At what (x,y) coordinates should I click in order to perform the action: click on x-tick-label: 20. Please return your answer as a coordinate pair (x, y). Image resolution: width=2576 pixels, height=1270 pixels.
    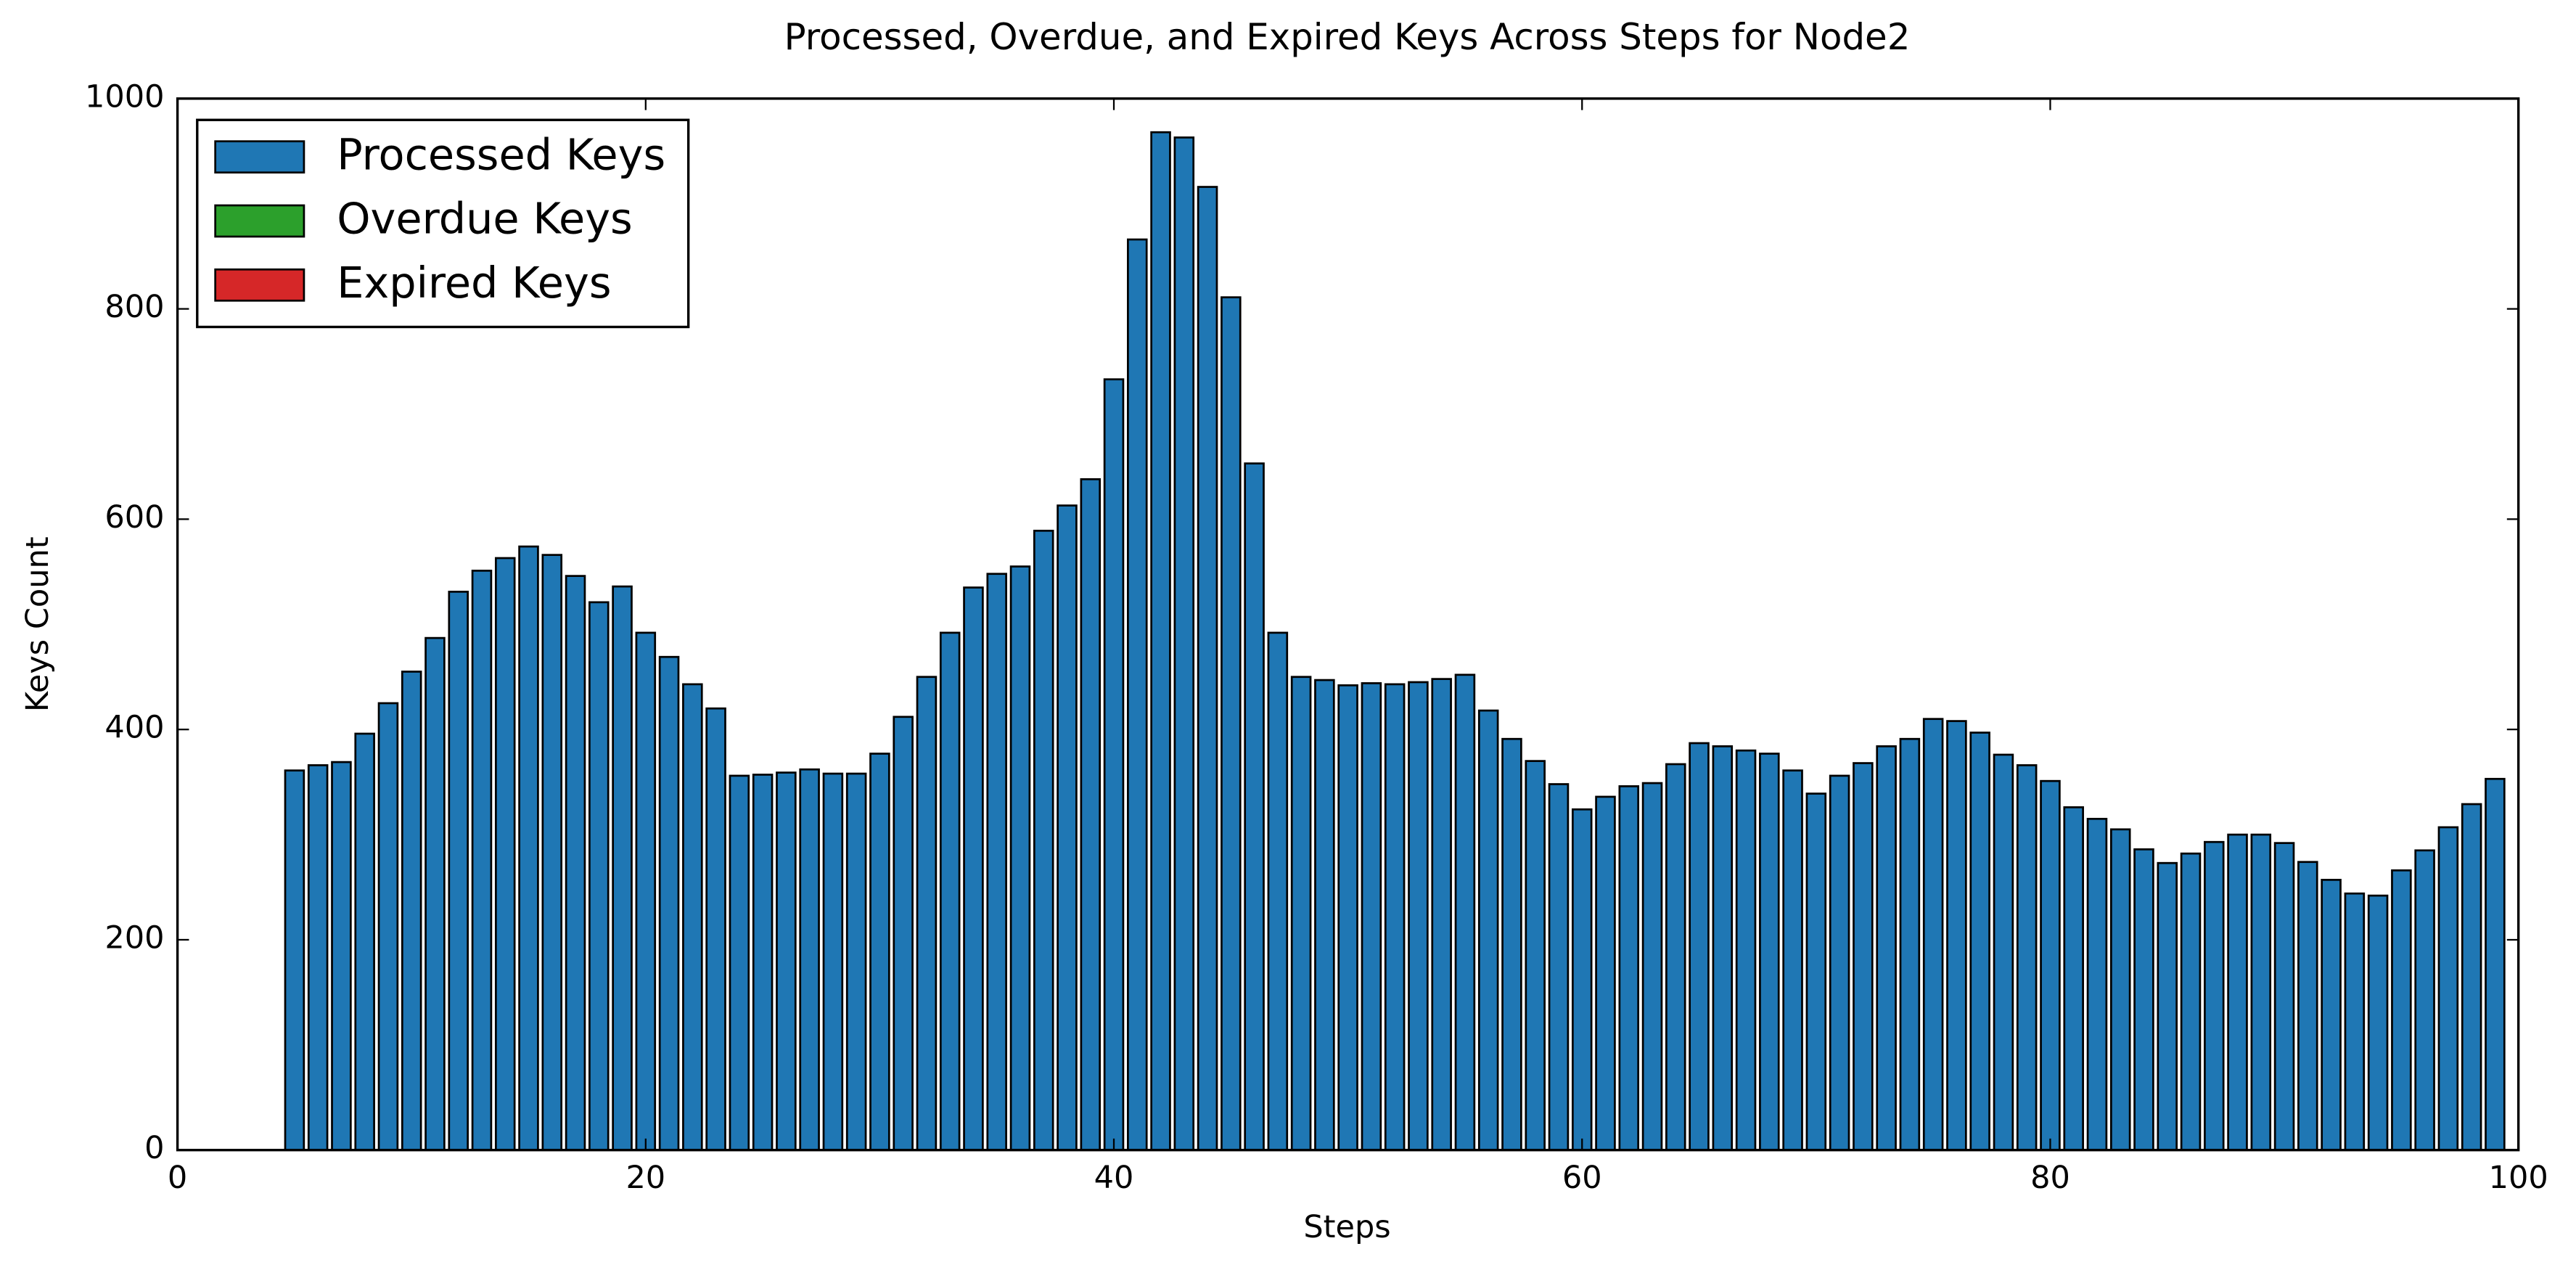
    Looking at the image, I should click on (645, 1178).